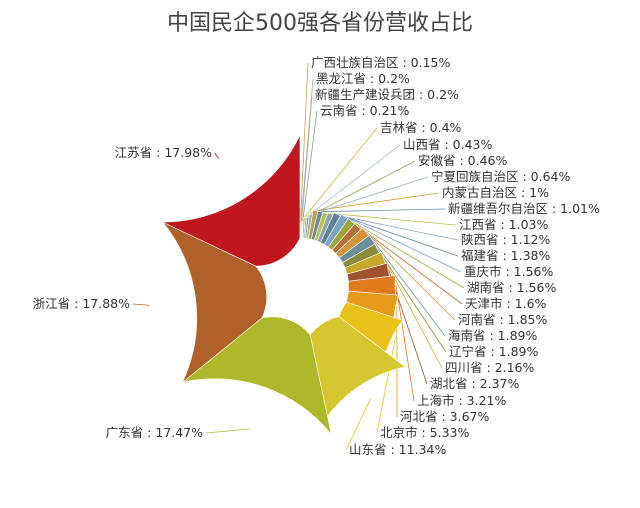 Image resolution: width=640 pixels, height=508 pixels. What do you see at coordinates (320, 23) in the screenshot?
I see `chart-title: 中国民企500强各省份营收占比` at bounding box center [320, 23].